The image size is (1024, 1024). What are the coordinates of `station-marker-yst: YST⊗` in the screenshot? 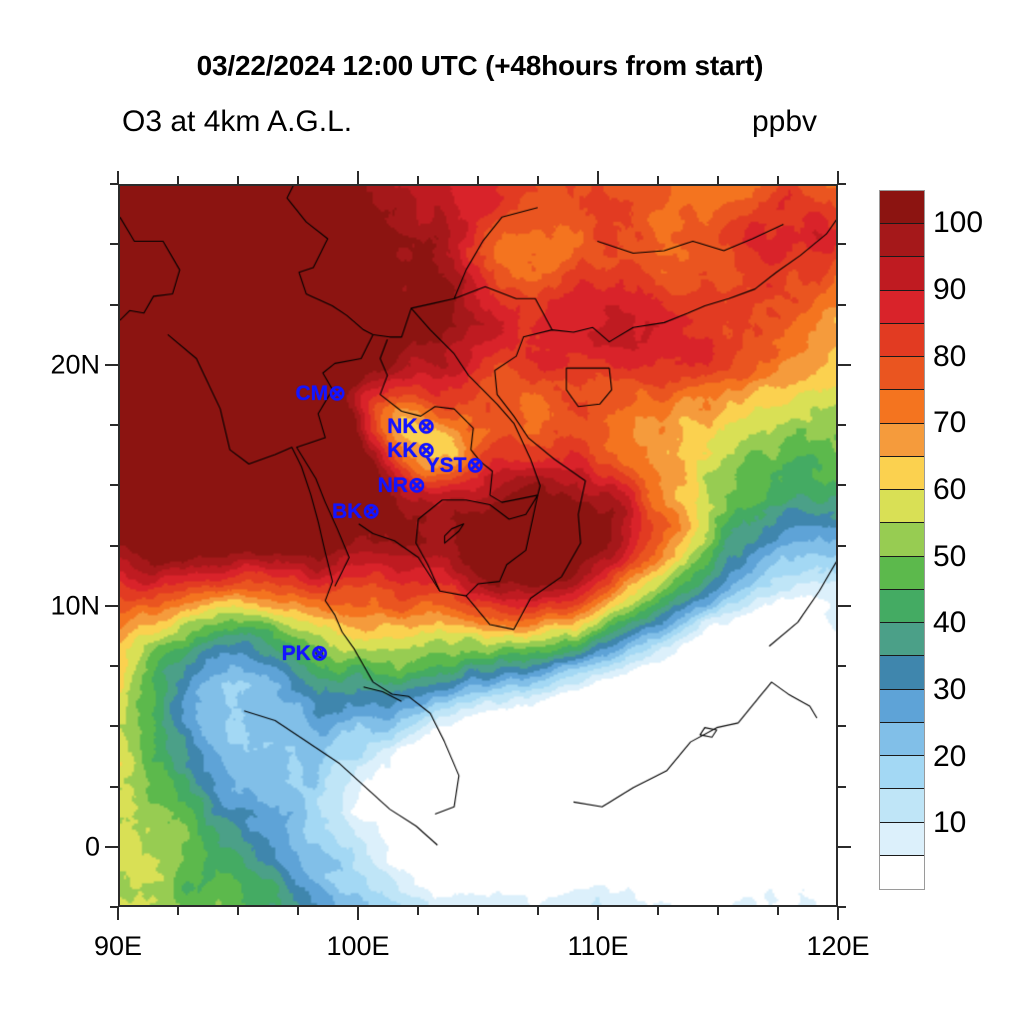 It's located at (455, 465).